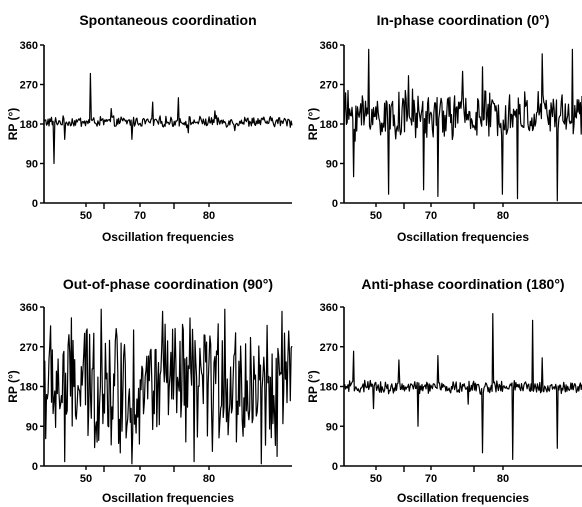 This screenshot has width=582, height=507. I want to click on chart-title: Out-of-phase coordination (90°), so click(168, 284).